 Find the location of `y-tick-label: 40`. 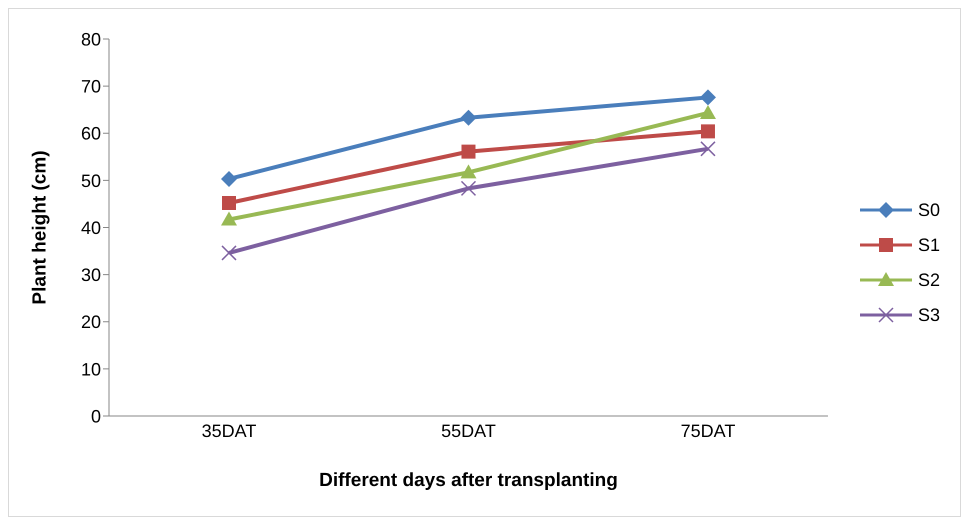

y-tick-label: 40 is located at coordinates (90, 228).